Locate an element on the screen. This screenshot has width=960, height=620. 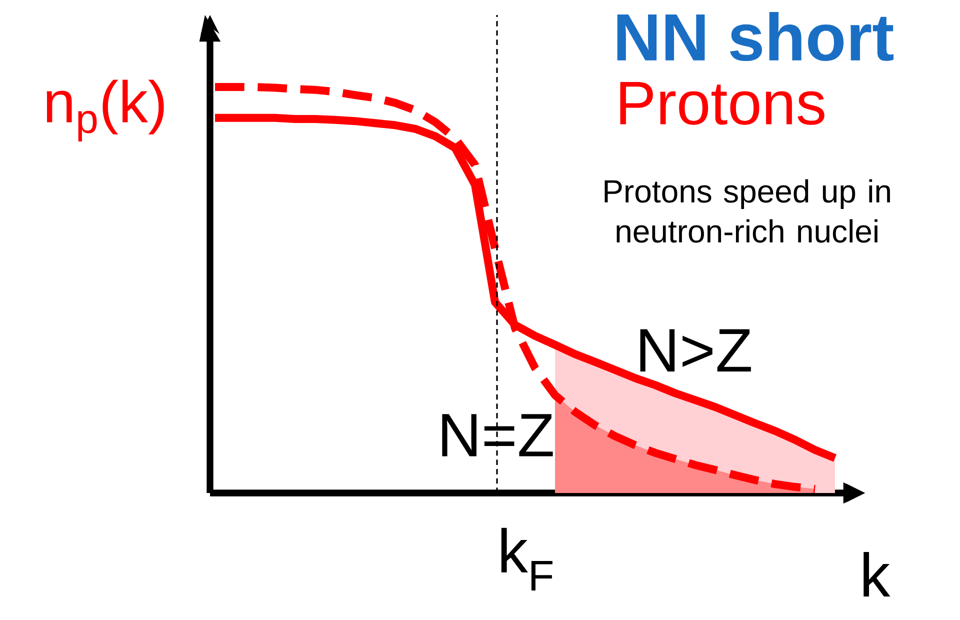
x-axis-title: k is located at coordinates (877, 574).